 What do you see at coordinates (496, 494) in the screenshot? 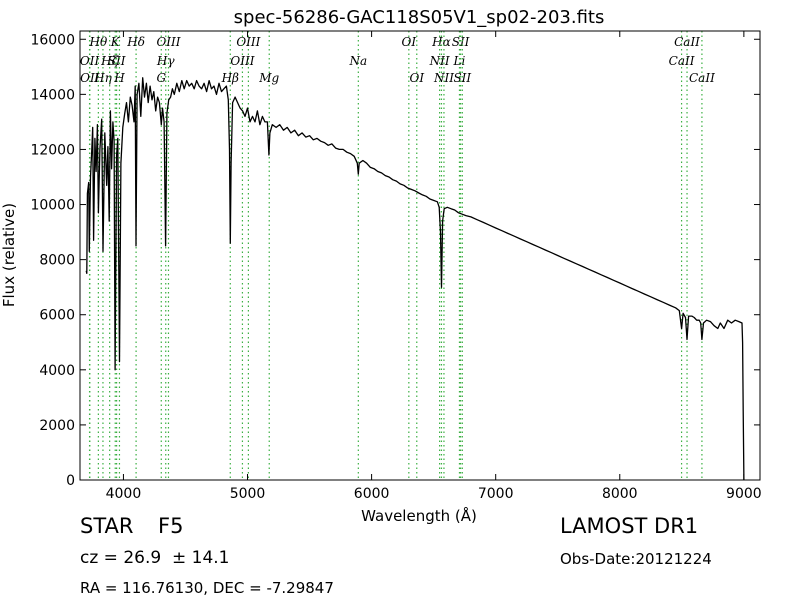
I see `x-tick-label-3: 7000` at bounding box center [496, 494].